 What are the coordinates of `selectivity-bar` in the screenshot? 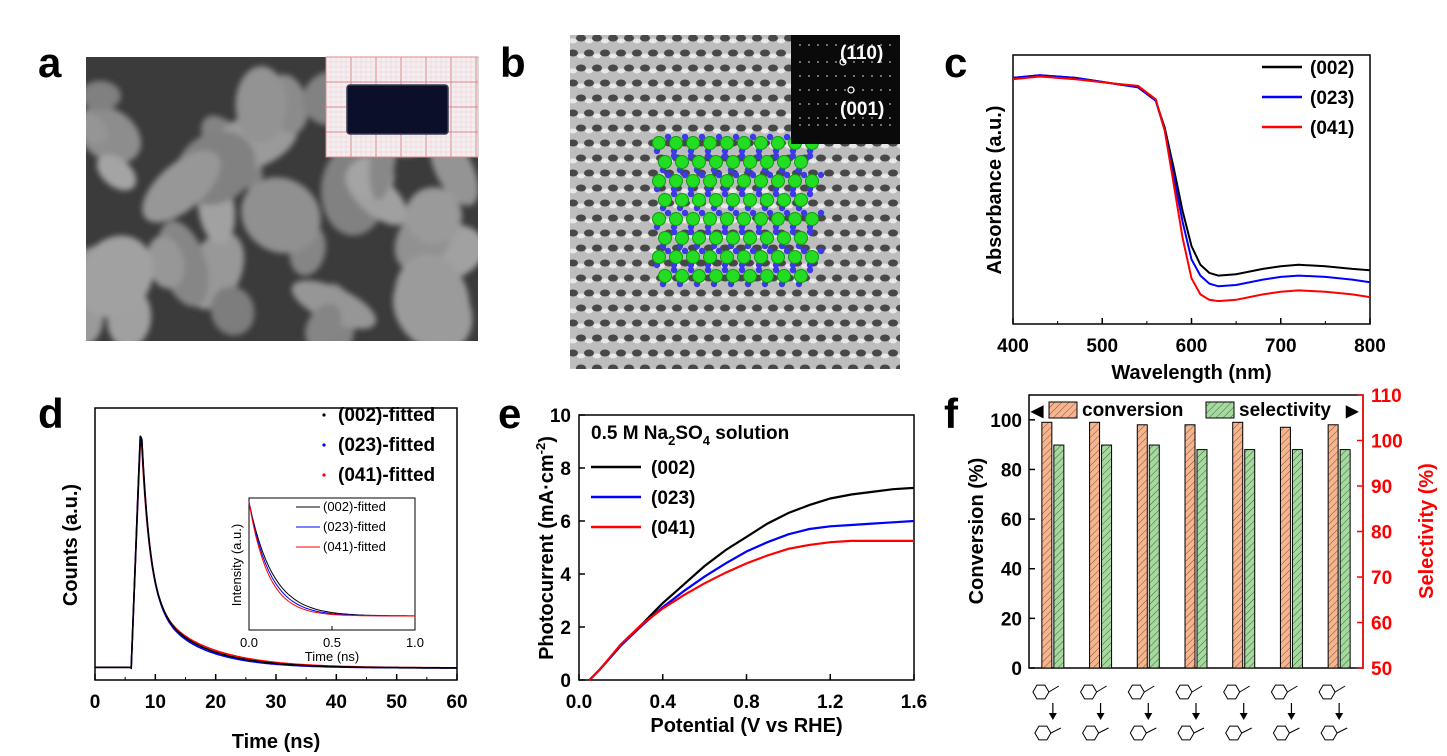 It's located at (1297, 559).